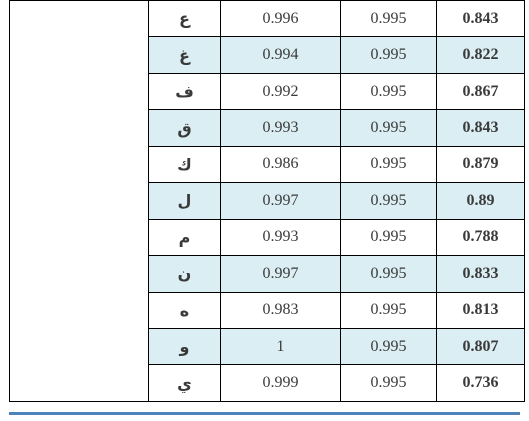  Describe the element at coordinates (184, 55) in the screenshot. I see `letter-cell: غ` at that location.